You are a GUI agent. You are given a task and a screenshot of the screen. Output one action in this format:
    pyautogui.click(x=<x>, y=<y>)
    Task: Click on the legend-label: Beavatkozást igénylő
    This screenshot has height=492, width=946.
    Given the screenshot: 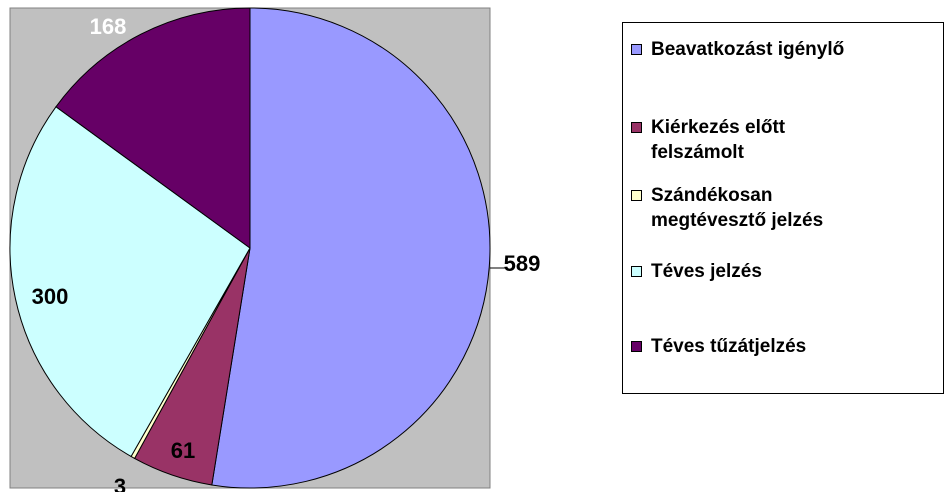 What is the action you would take?
    pyautogui.click(x=748, y=49)
    